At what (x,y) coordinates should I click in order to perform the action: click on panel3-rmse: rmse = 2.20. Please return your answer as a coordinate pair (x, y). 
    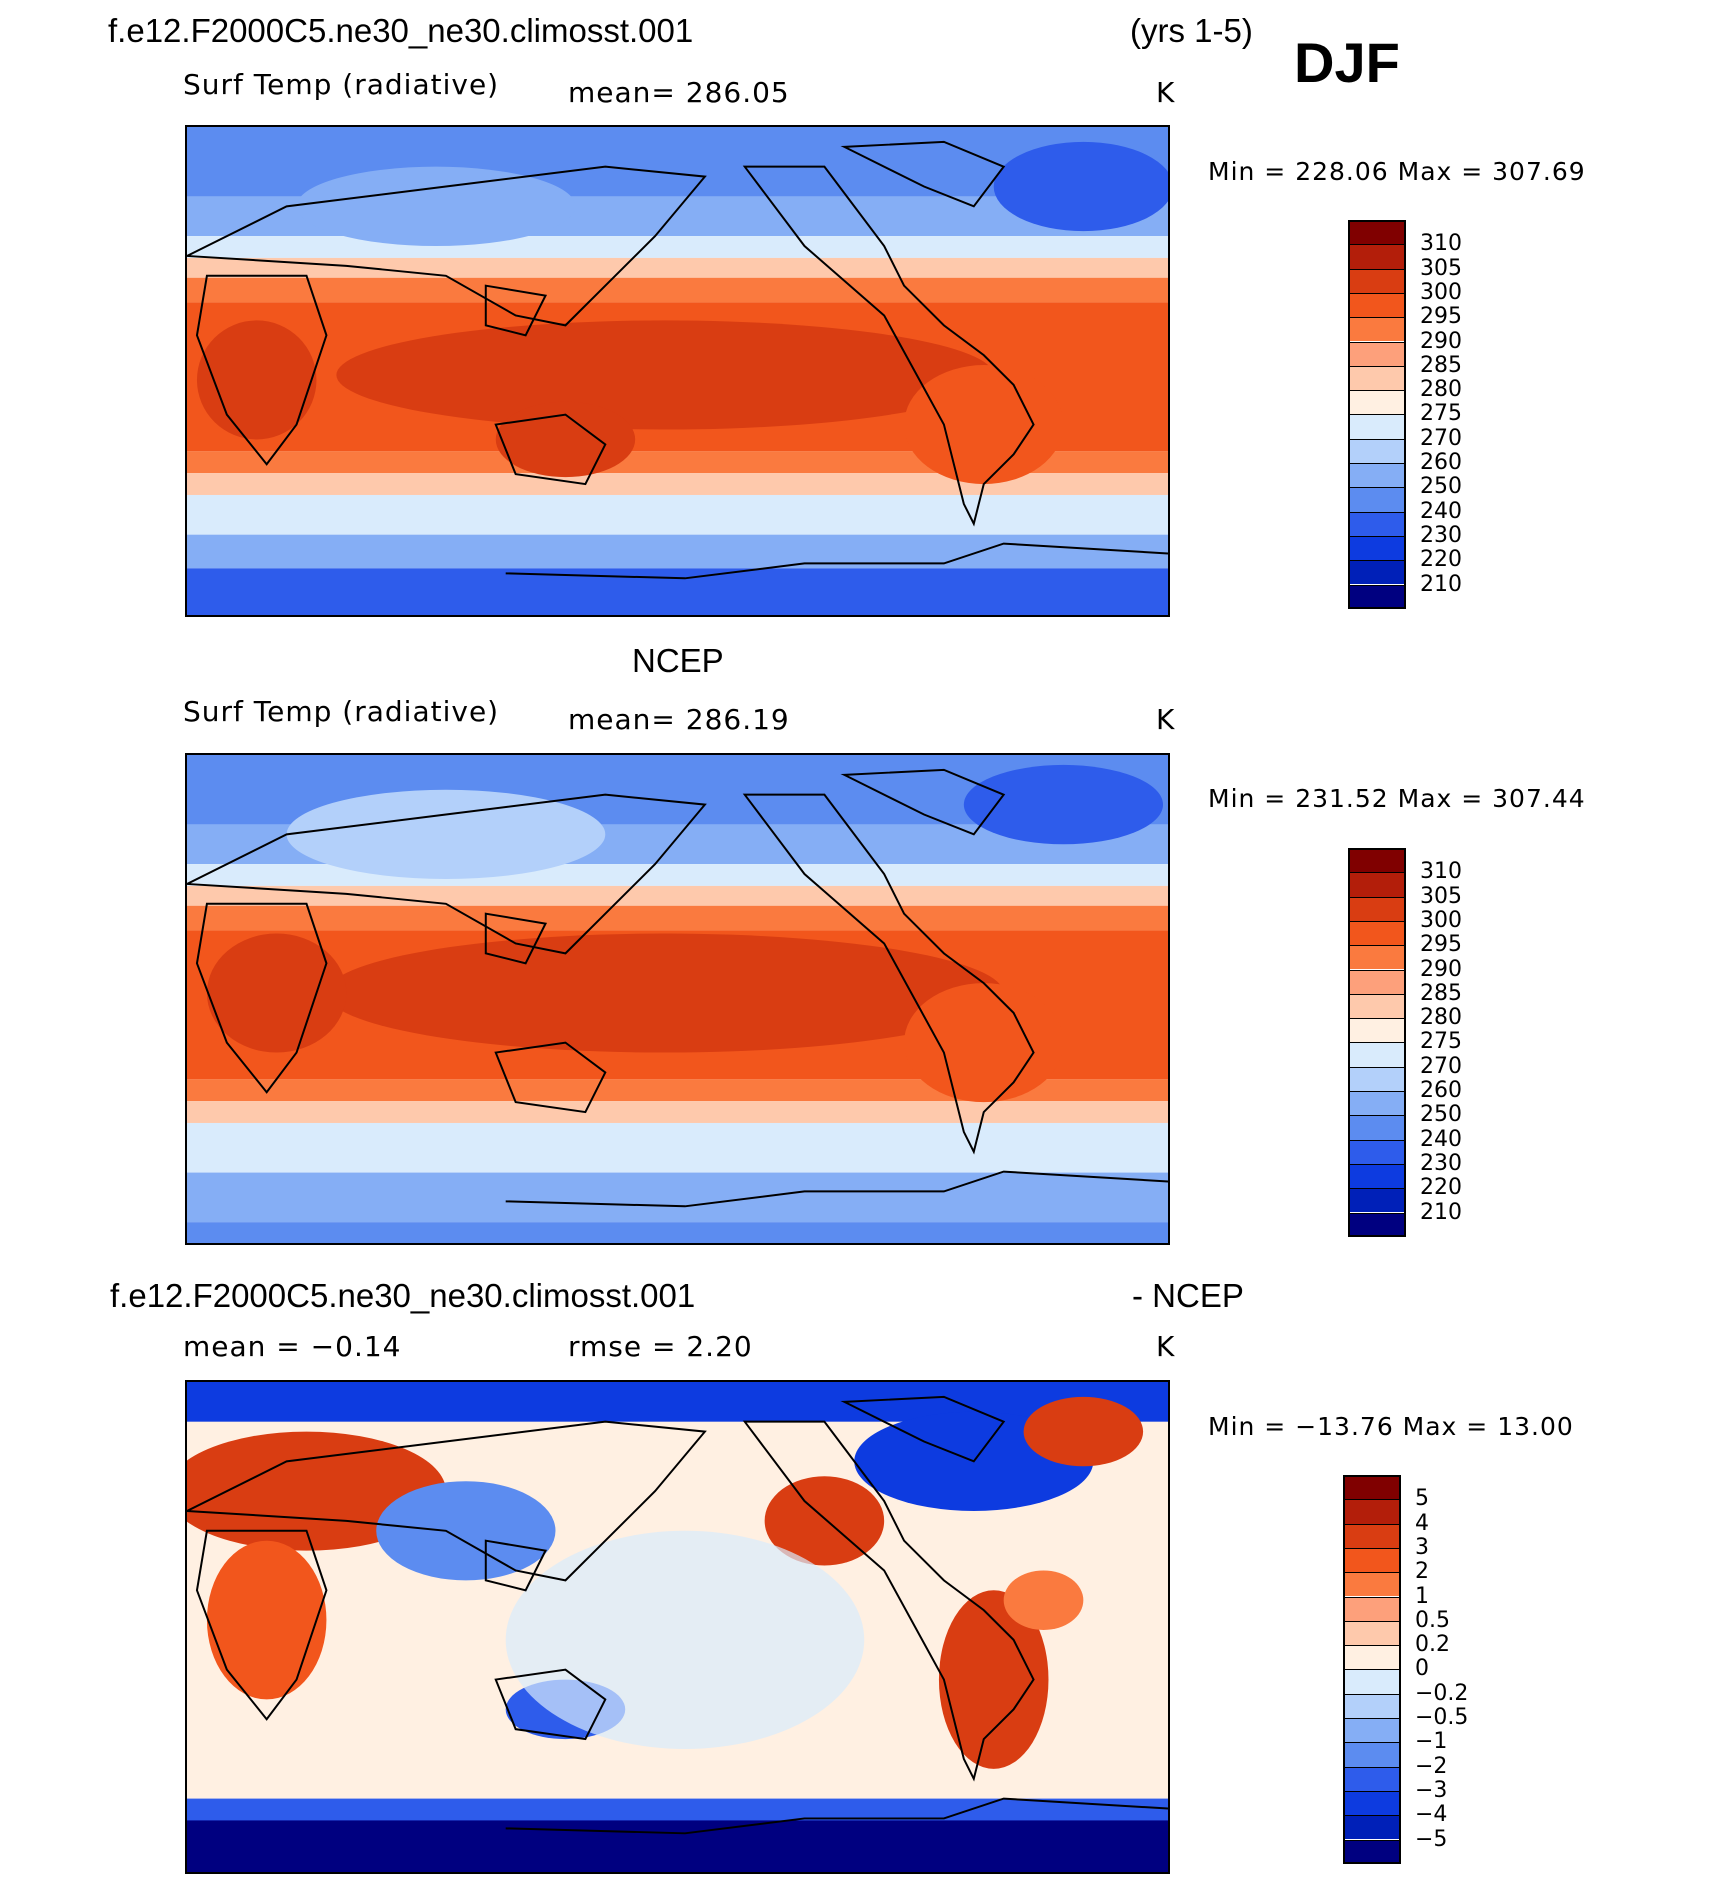
    Looking at the image, I should click on (660, 1346).